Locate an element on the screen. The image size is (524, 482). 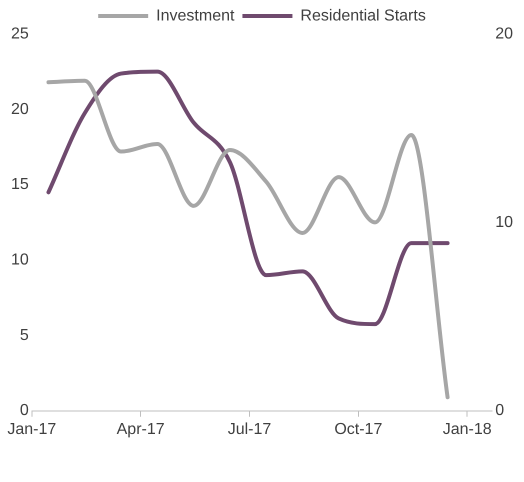
y2-tick-label: 20 is located at coordinates (504, 33).